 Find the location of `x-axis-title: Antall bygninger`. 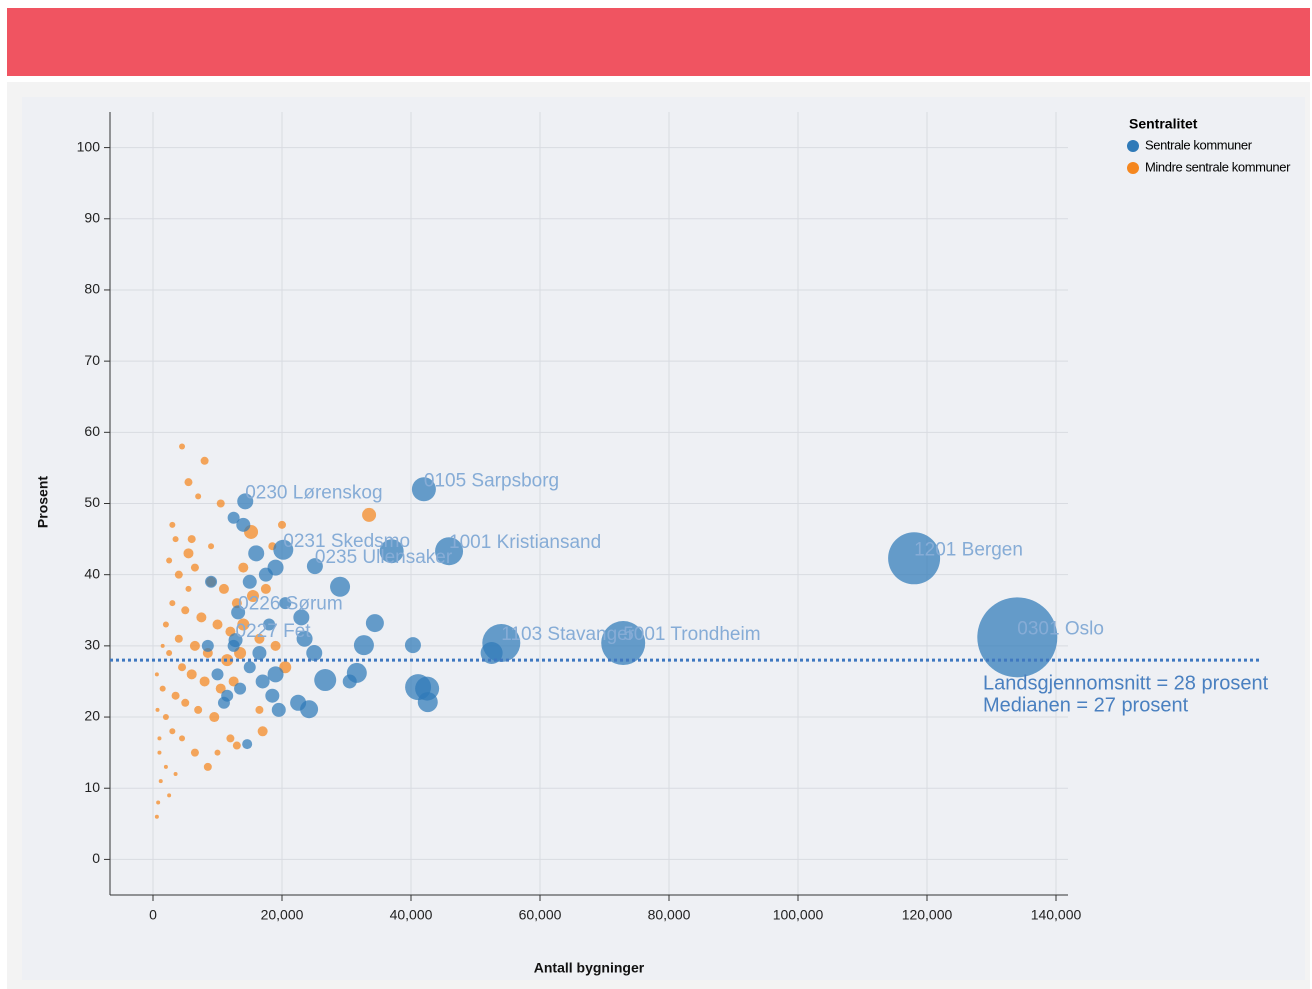

x-axis-title: Antall bygninger is located at coordinates (589, 968).